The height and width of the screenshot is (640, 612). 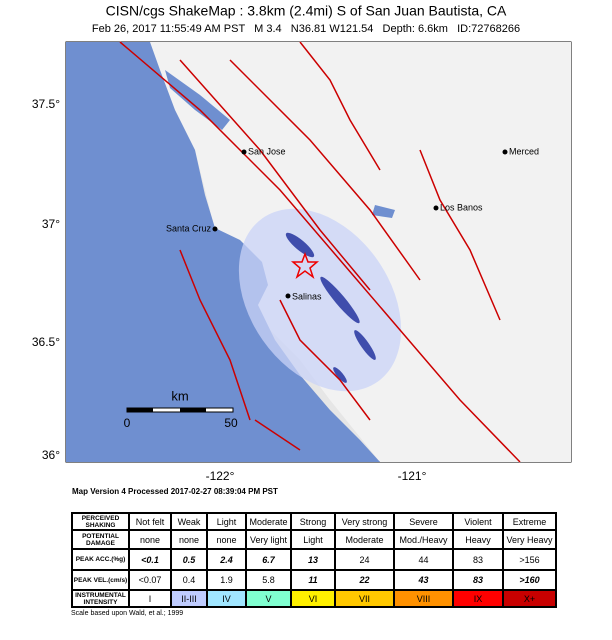 What do you see at coordinates (268, 580) in the screenshot?
I see `table-cell: 5.8` at bounding box center [268, 580].